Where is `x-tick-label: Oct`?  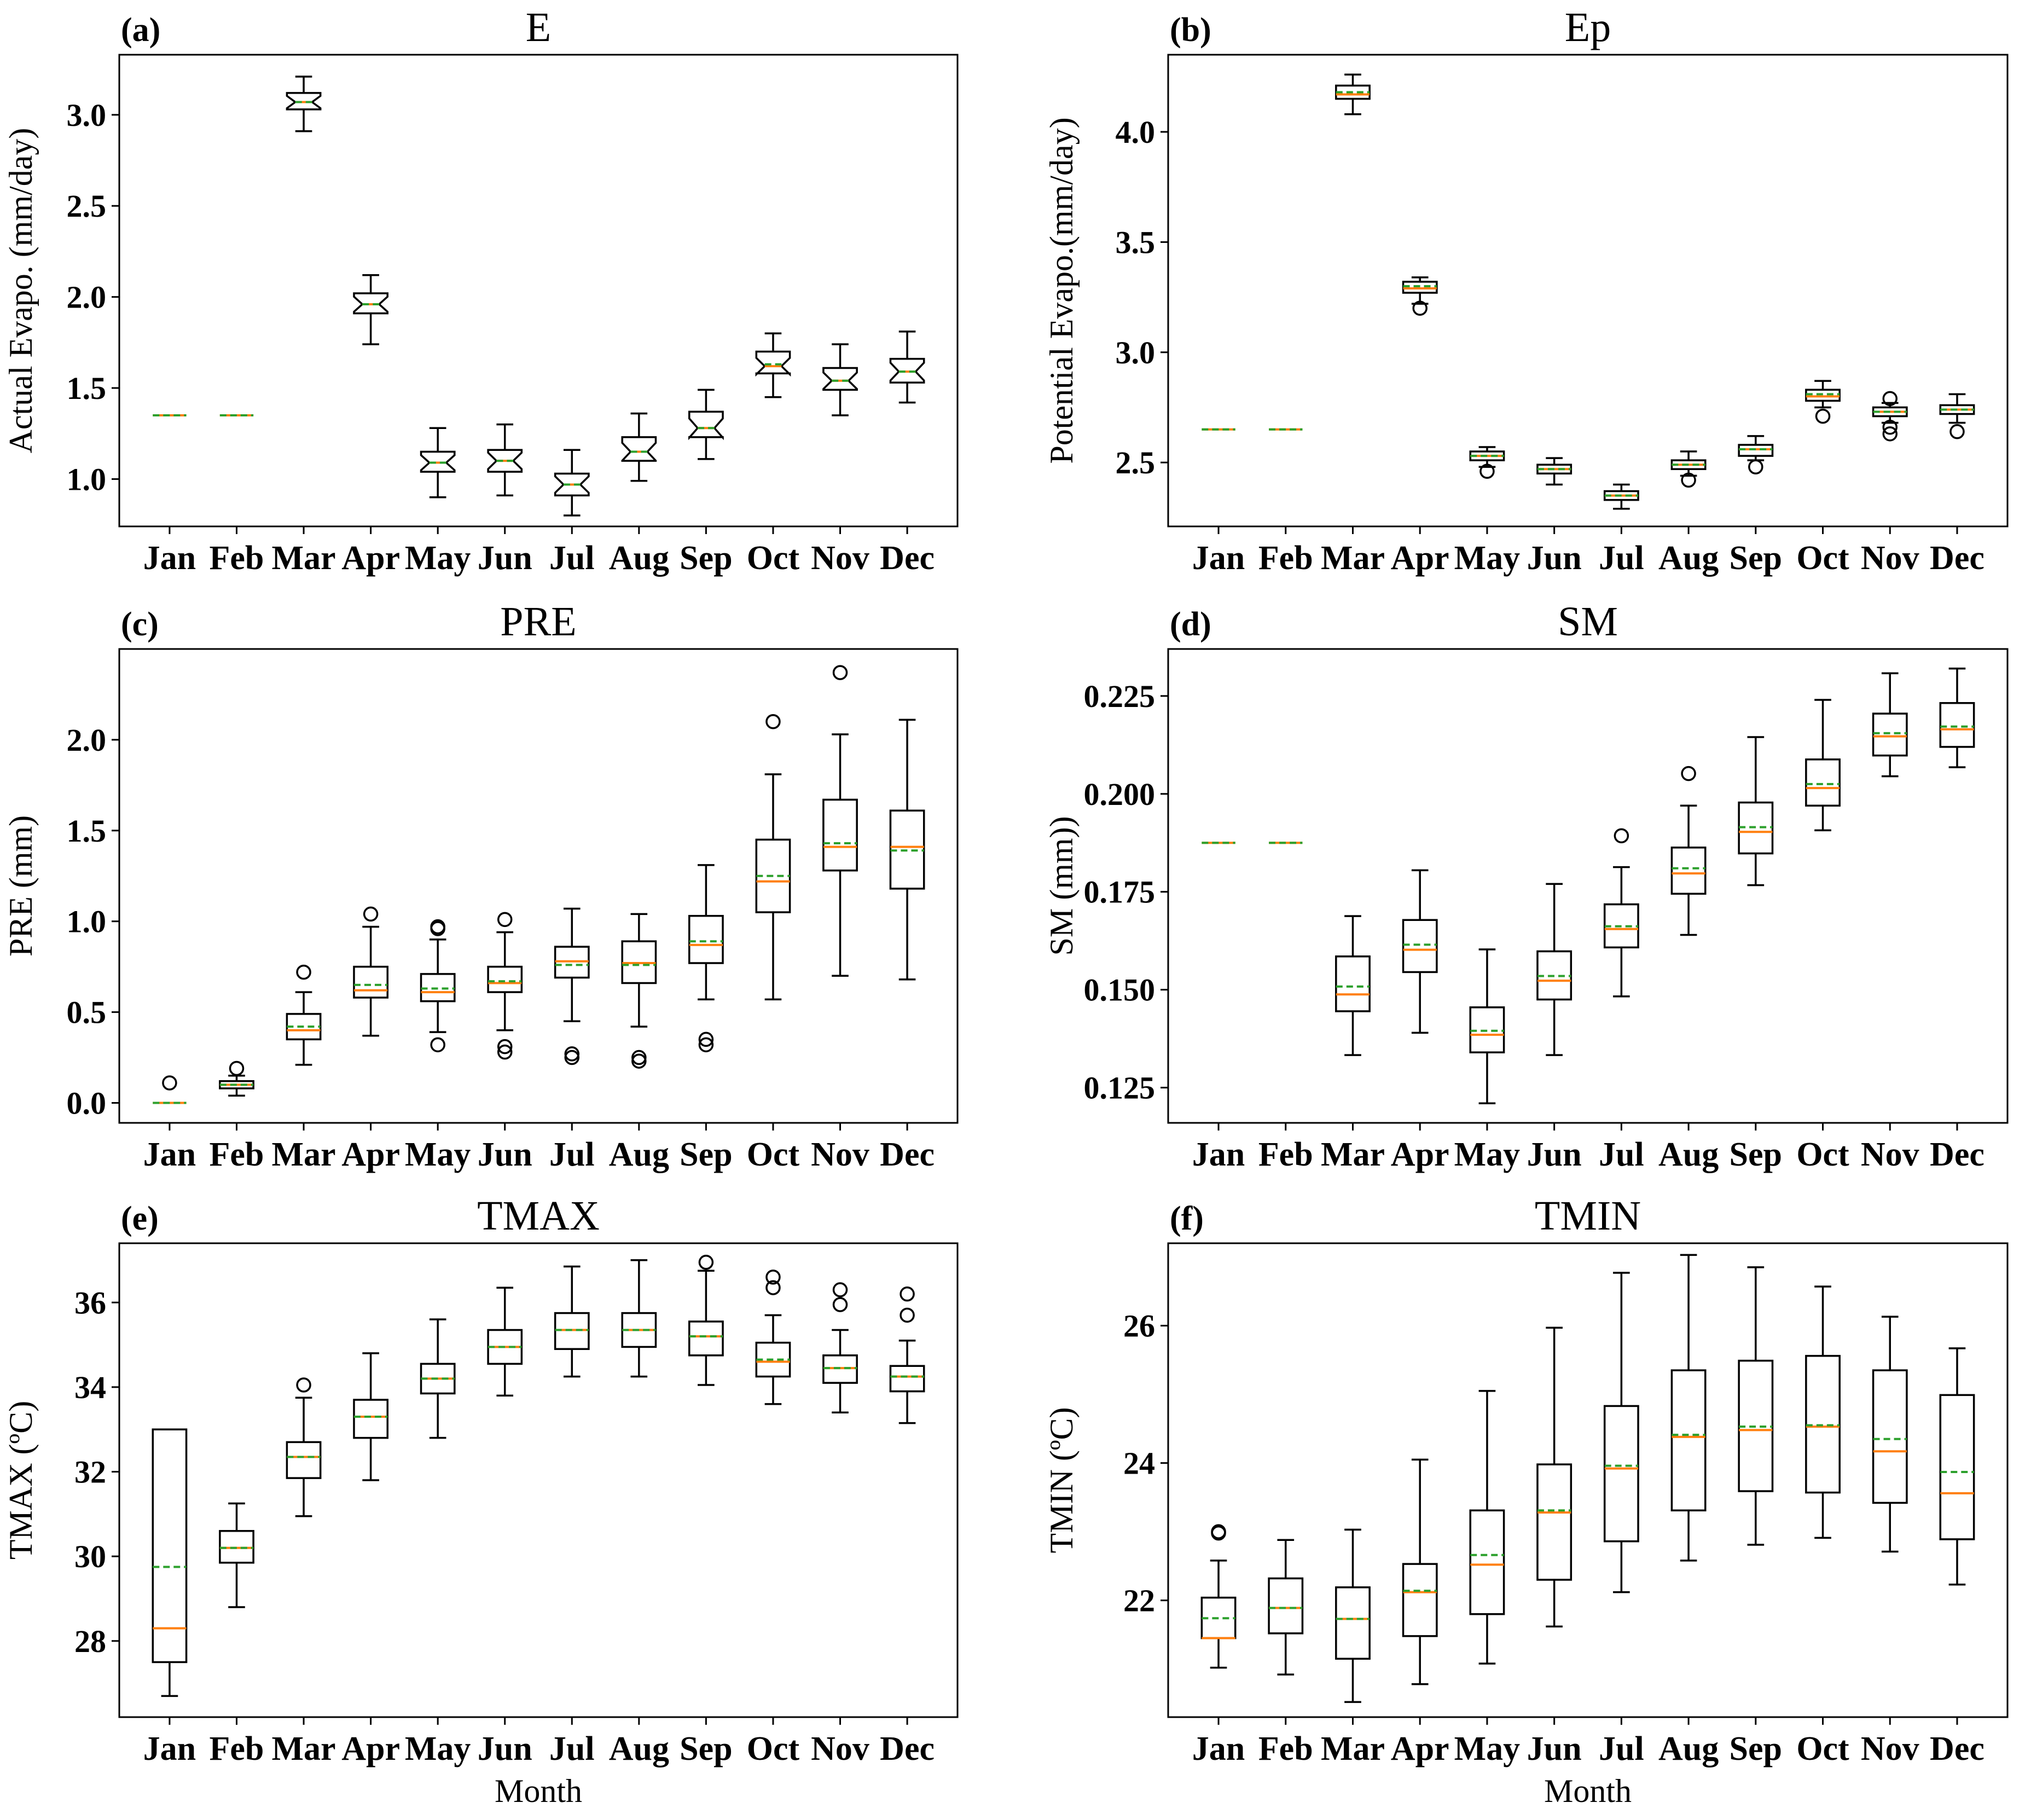 x-tick-label: Oct is located at coordinates (773, 558).